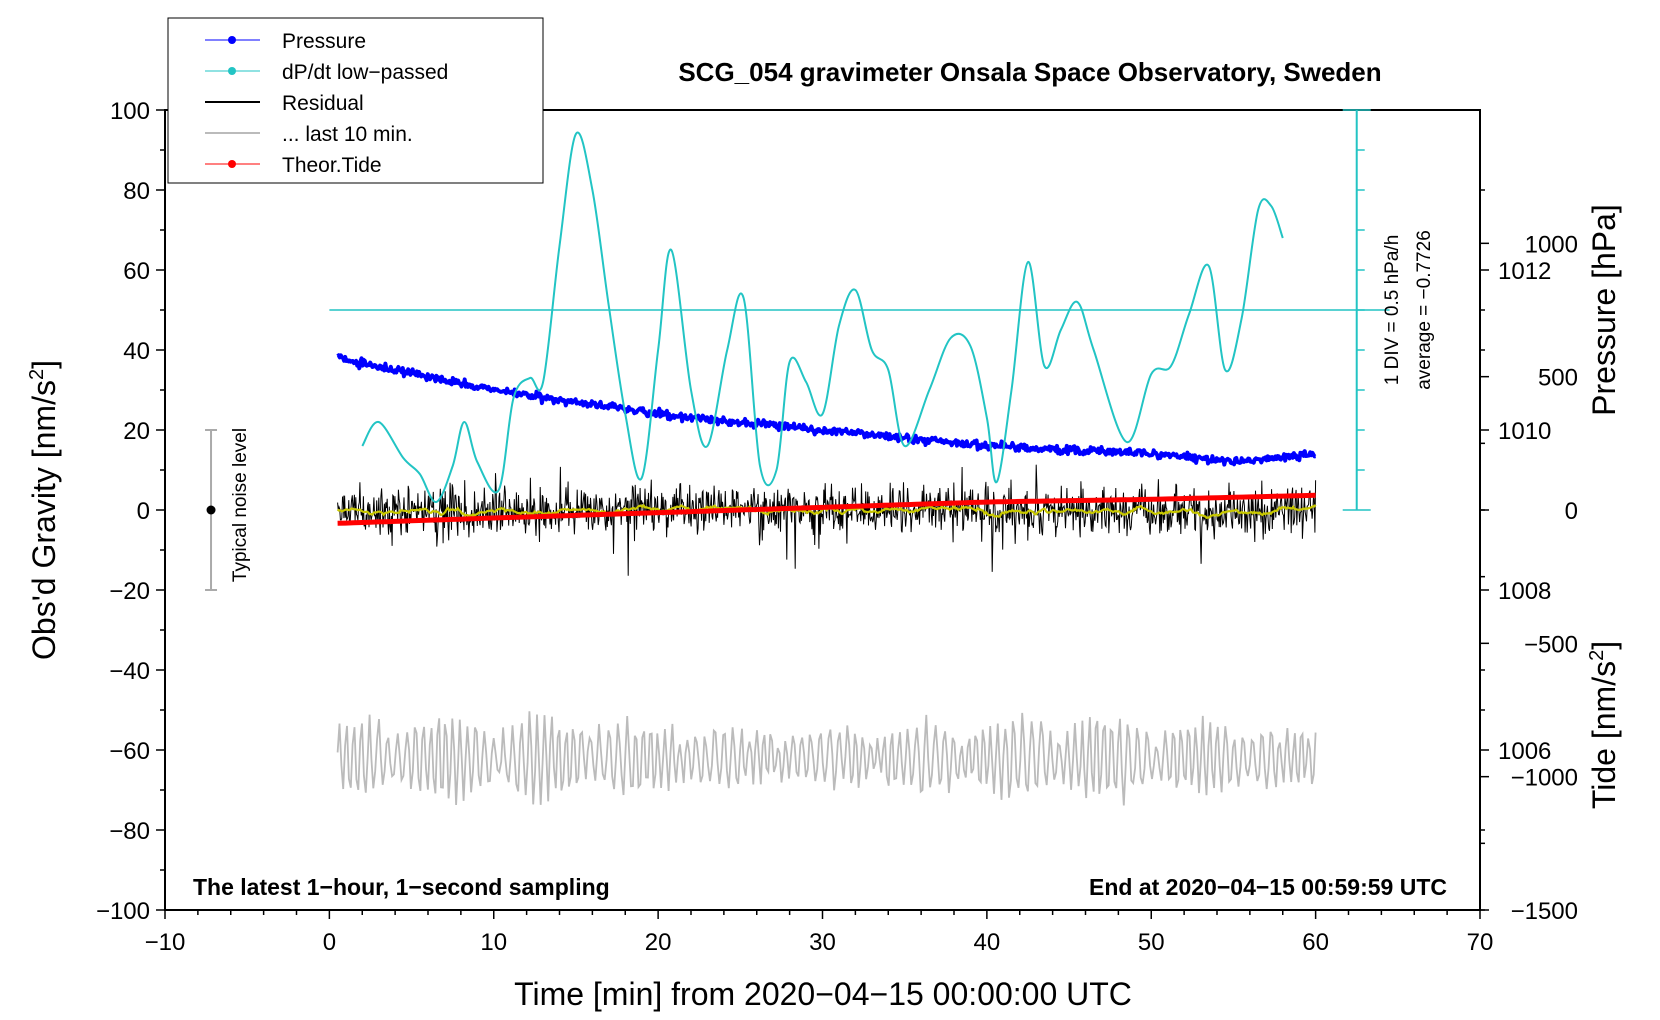 This screenshot has height=1020, width=1660. I want to click on tide-tick-label: −1500, so click(1544, 911).